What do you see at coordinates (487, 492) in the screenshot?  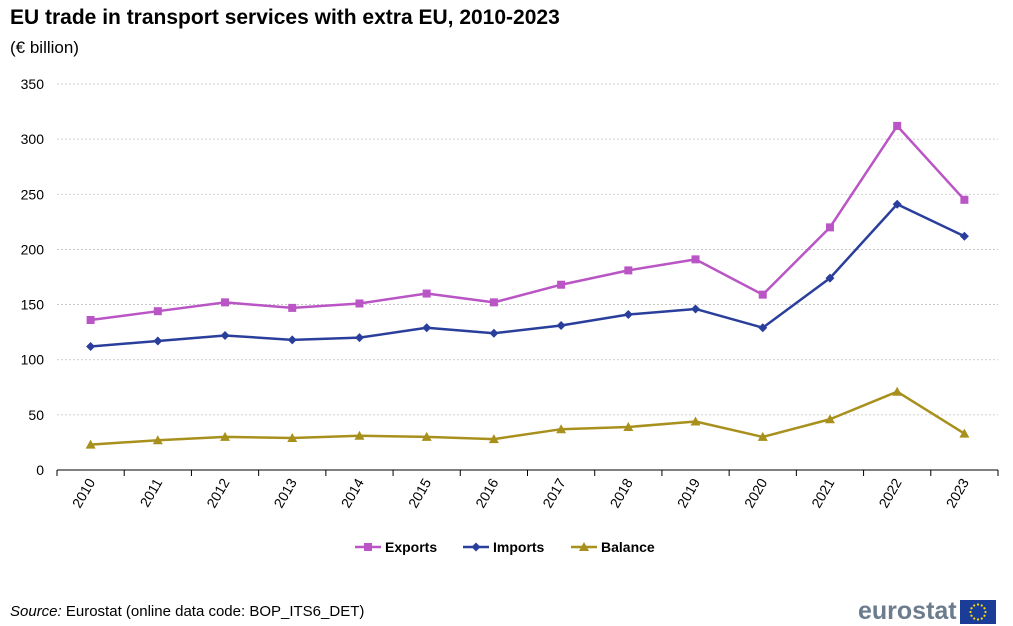 I see `x-tick-label: 2016` at bounding box center [487, 492].